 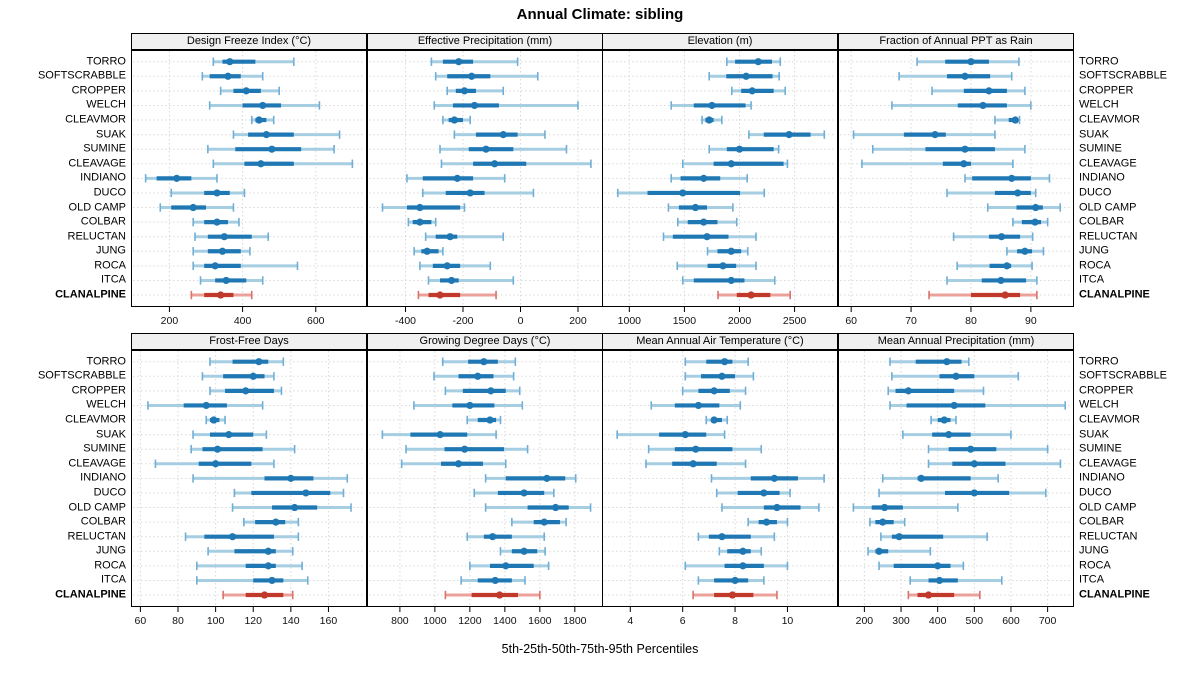 What do you see at coordinates (1092, 579) in the screenshot?
I see `site-label-right-itca-row2: ITCA` at bounding box center [1092, 579].